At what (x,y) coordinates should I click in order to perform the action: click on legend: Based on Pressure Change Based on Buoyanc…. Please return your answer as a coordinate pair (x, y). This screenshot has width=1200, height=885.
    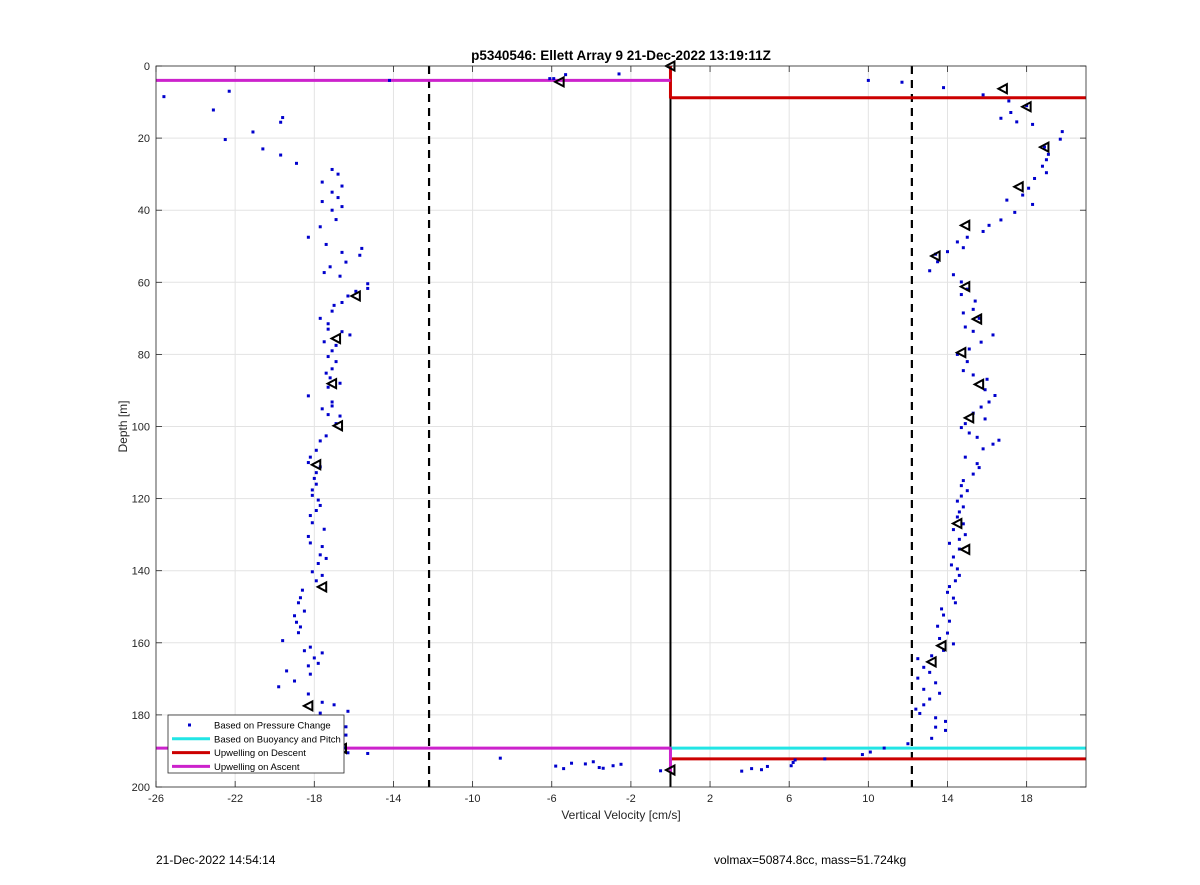
    Looking at the image, I should click on (256, 744).